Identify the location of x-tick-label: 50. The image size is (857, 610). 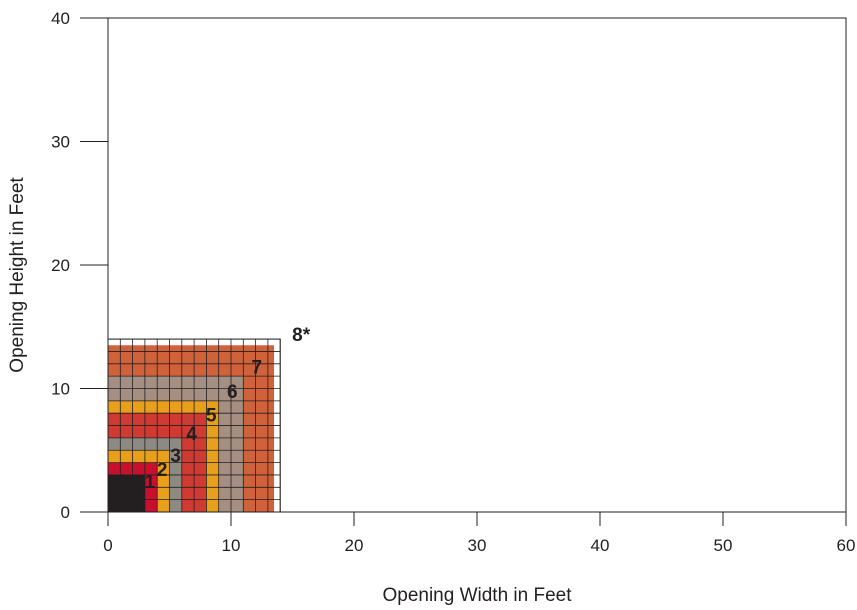
(723, 545).